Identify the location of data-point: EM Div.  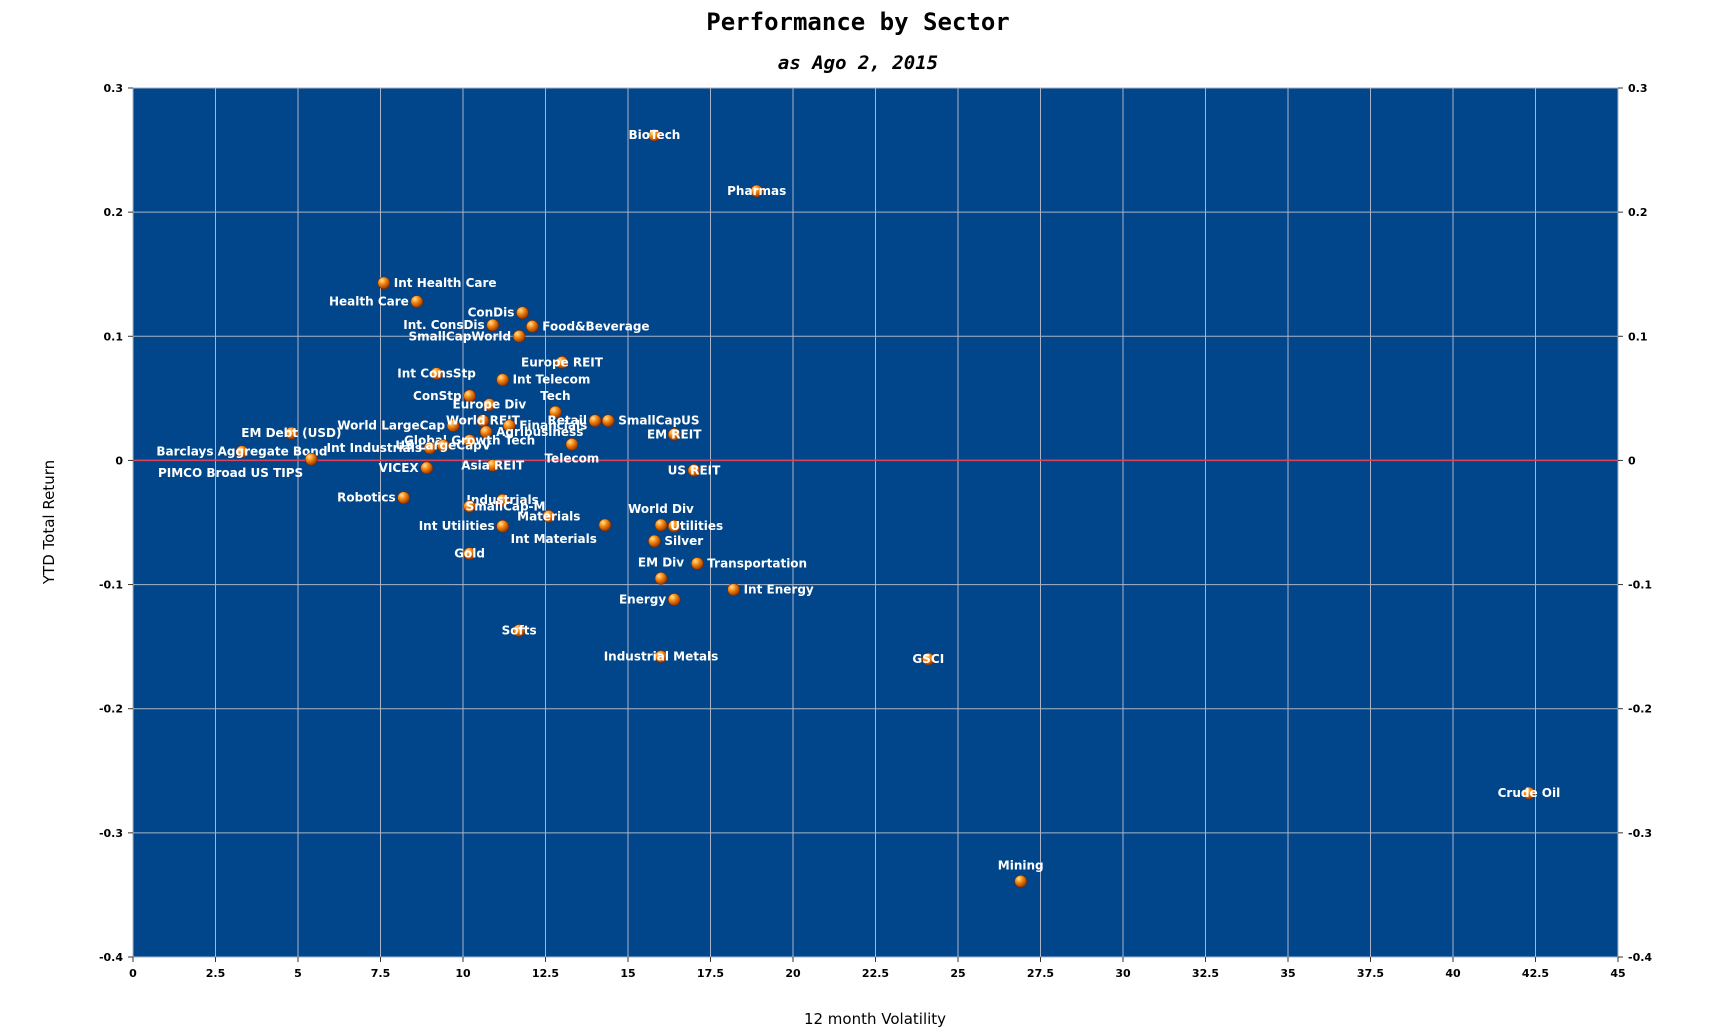
(661, 570).